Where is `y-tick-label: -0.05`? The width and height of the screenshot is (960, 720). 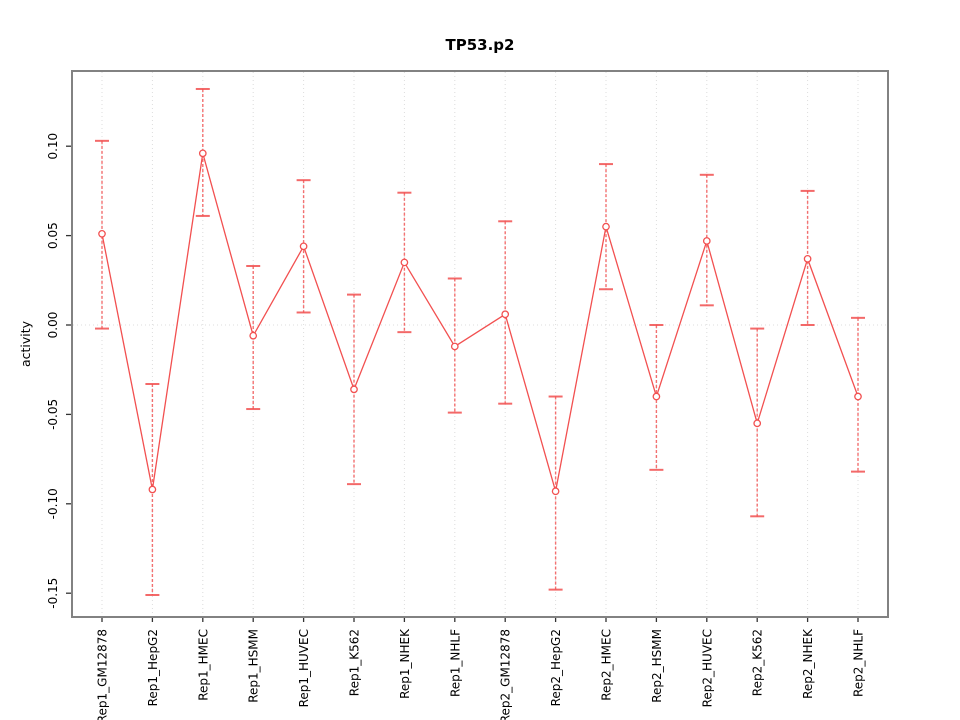
y-tick-label: -0.05 is located at coordinates (53, 414).